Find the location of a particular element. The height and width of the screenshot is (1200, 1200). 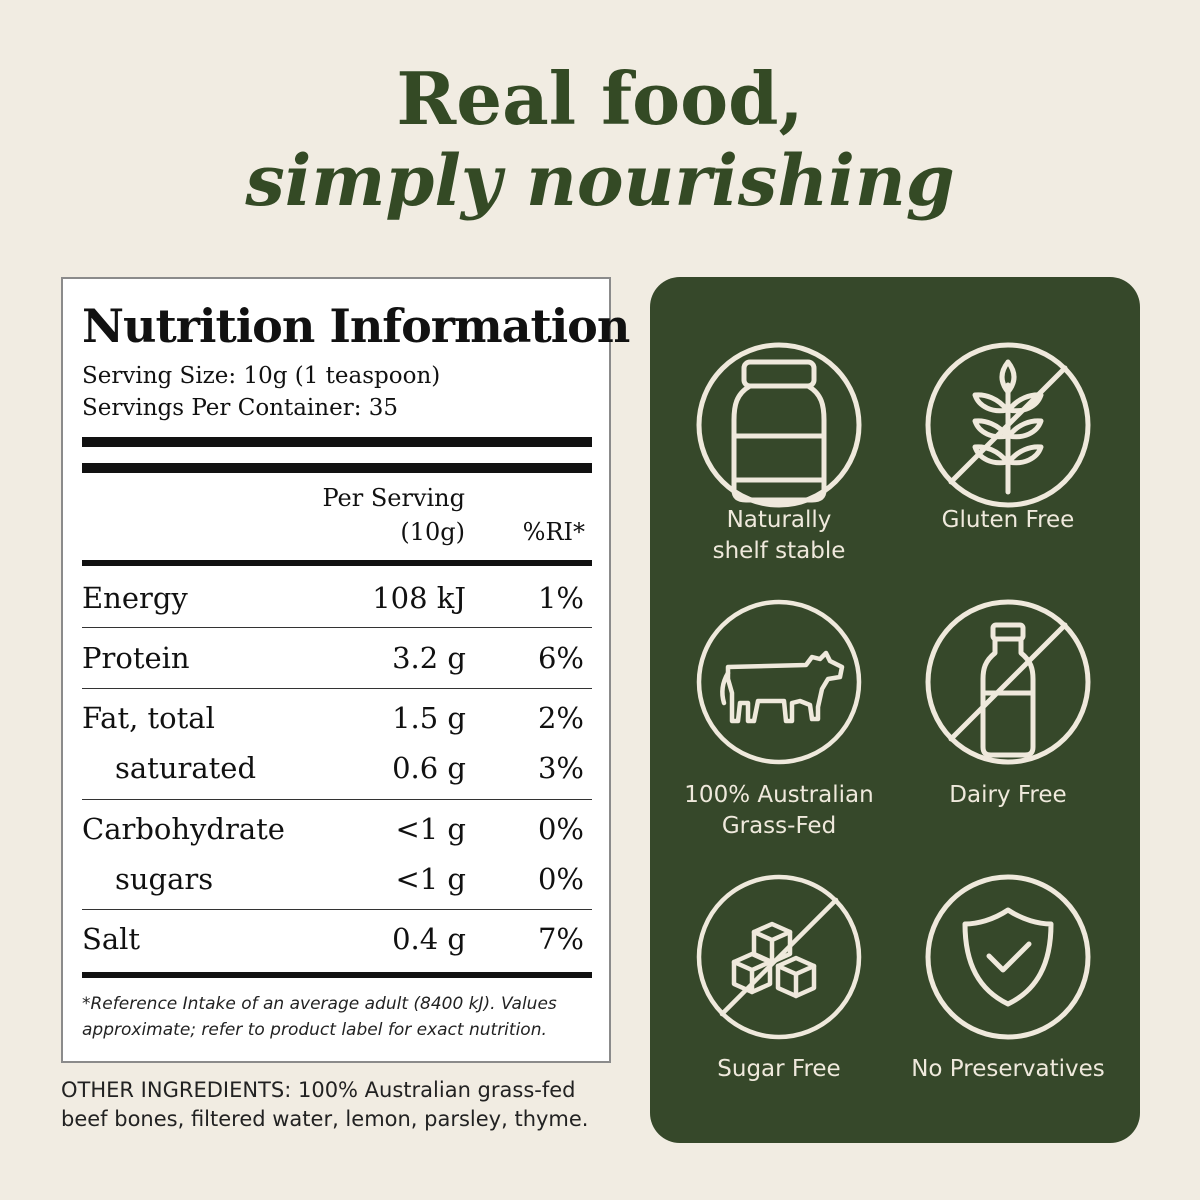

nutrient-ri: 2% is located at coordinates (560, 718).